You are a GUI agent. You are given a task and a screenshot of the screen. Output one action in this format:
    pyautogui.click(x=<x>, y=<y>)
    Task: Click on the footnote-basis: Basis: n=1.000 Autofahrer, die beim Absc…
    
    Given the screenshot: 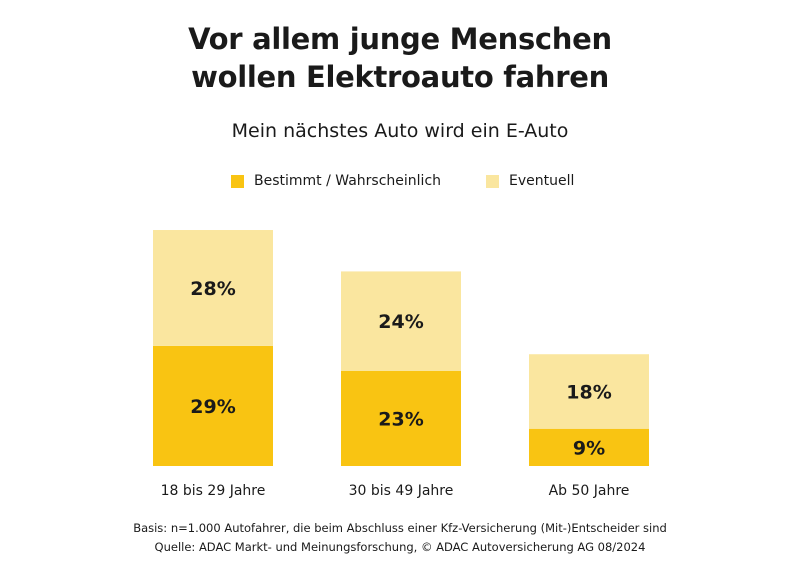 What is the action you would take?
    pyautogui.click(x=400, y=528)
    